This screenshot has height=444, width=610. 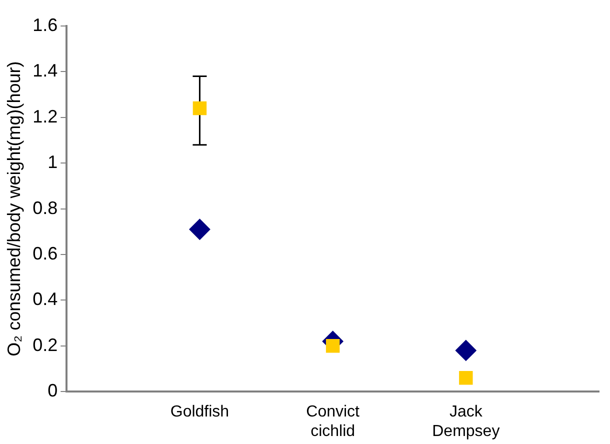 I want to click on y-tick-label: 0.2, so click(x=45, y=344).